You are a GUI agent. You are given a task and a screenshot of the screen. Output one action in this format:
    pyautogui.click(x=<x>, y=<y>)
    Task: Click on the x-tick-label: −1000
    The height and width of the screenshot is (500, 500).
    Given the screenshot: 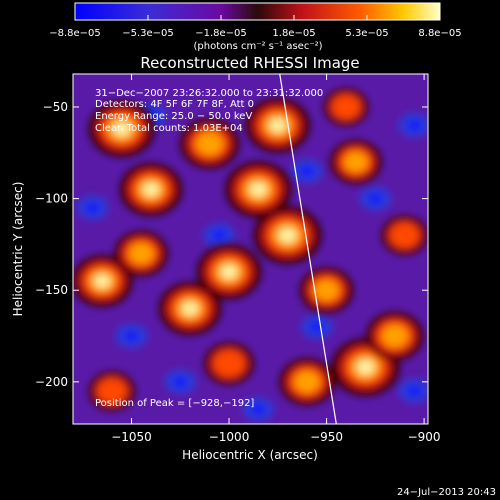 What is the action you would take?
    pyautogui.click(x=229, y=437)
    